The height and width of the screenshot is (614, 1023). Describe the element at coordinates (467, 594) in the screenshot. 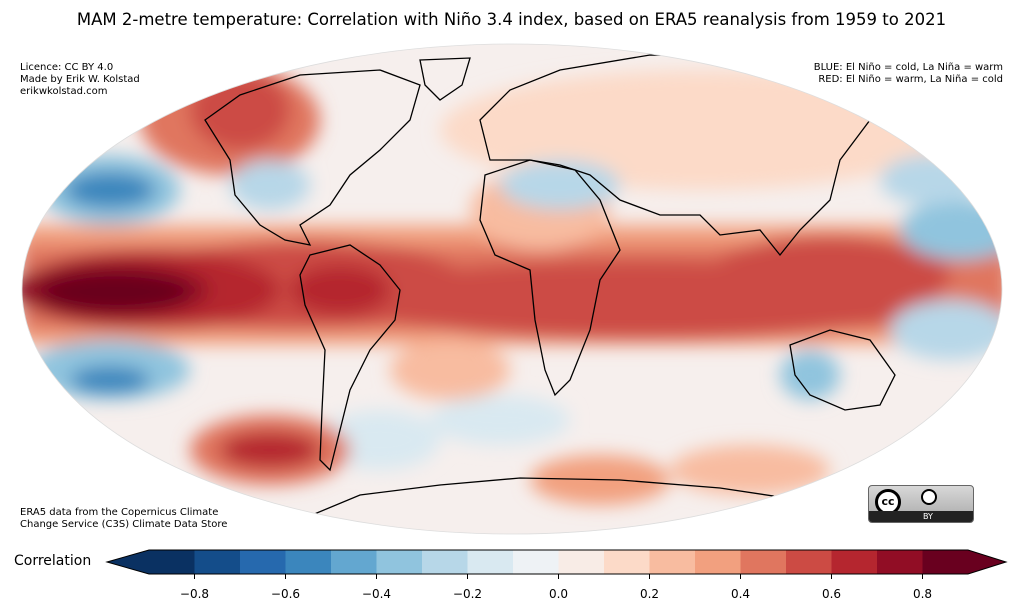

I see `colorbar-tick-label: −0.2` at that location.